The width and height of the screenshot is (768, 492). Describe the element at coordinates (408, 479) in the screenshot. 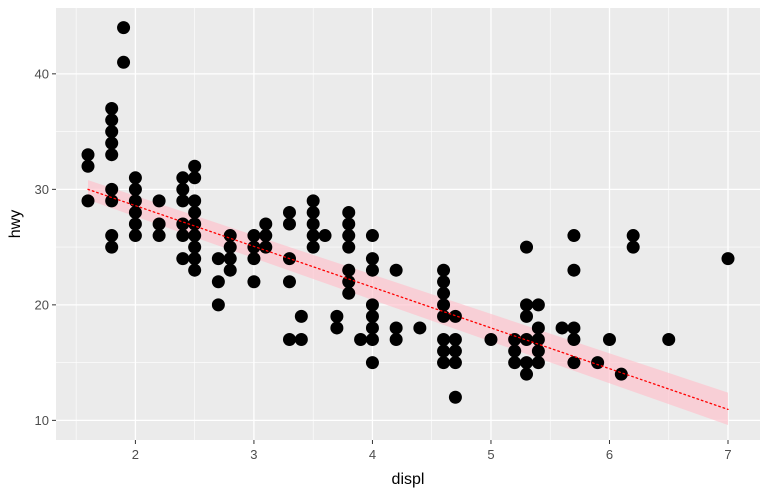

I see `x-axis-title: displ` at that location.